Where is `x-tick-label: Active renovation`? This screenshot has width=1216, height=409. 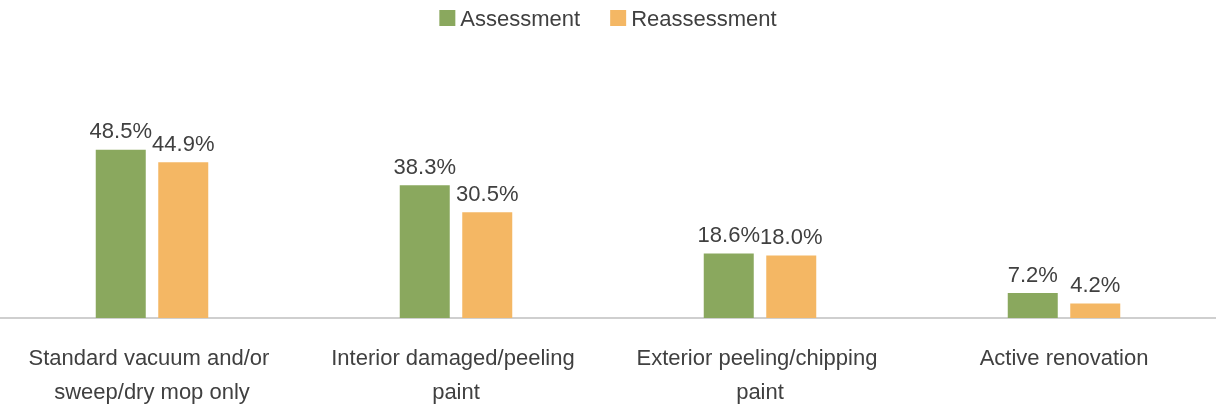 x-tick-label: Active renovation is located at coordinates (1064, 357).